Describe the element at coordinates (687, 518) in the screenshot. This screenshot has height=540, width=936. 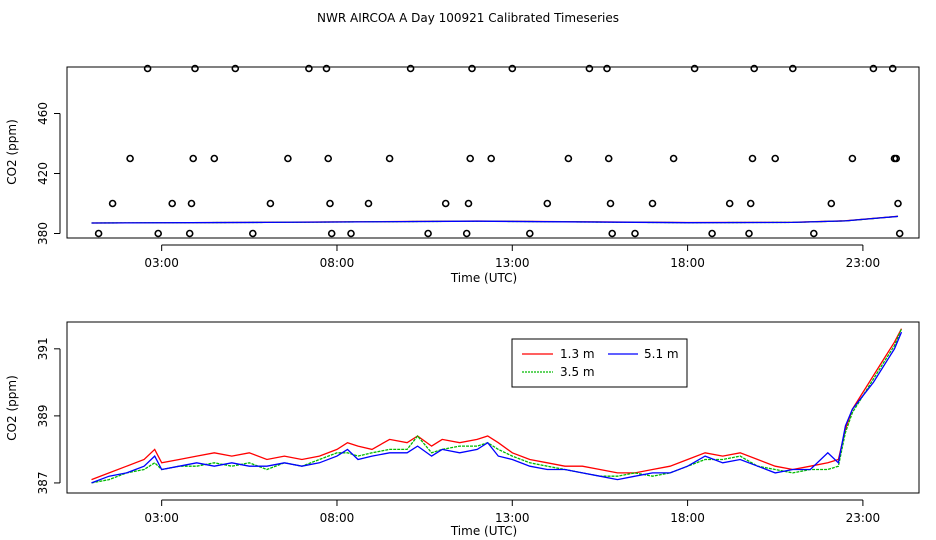
I see `bottom-x-tick-label: 18:00` at that location.